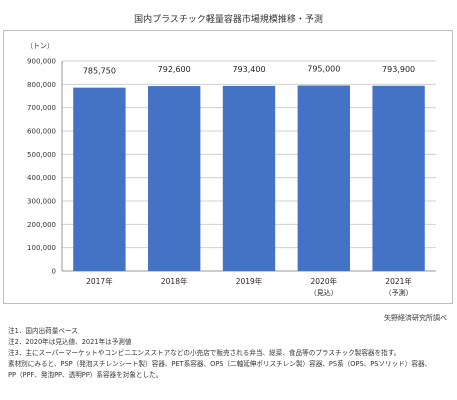  Describe the element at coordinates (41, 178) in the screenshot. I see `y-tick-label: 400,000` at that location.